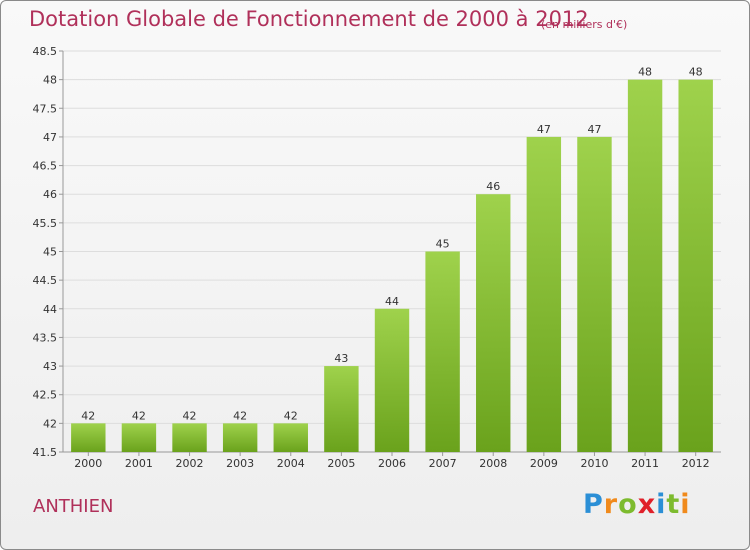 Image resolution: width=750 pixels, height=550 pixels. Describe the element at coordinates (139, 463) in the screenshot. I see `x-tick-label: 2001` at that location.